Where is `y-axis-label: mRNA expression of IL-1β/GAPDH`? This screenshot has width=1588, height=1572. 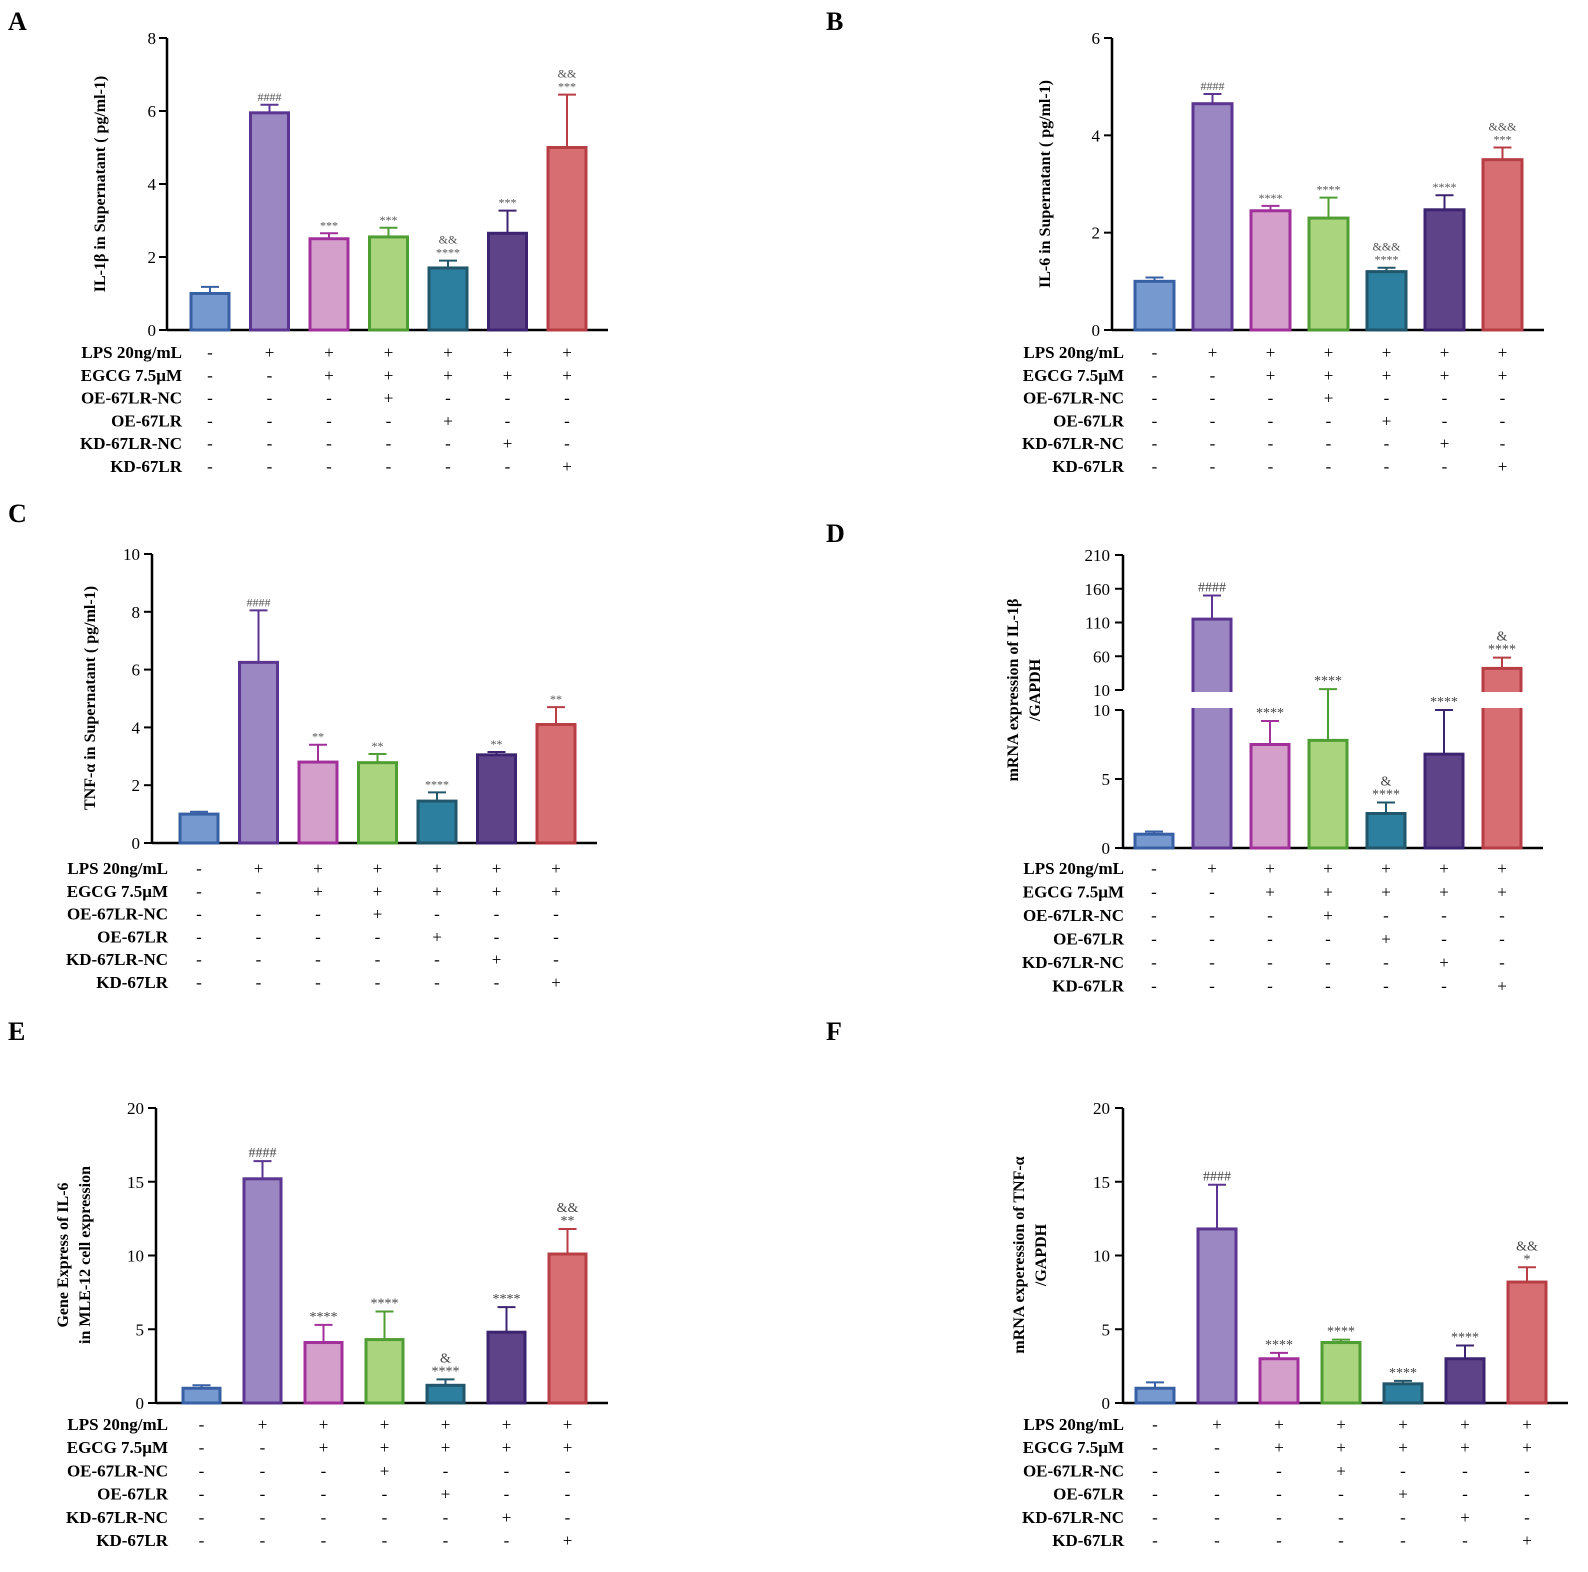 y-axis-label: mRNA expression of IL-1β/GAPDH is located at coordinates (1024, 690).